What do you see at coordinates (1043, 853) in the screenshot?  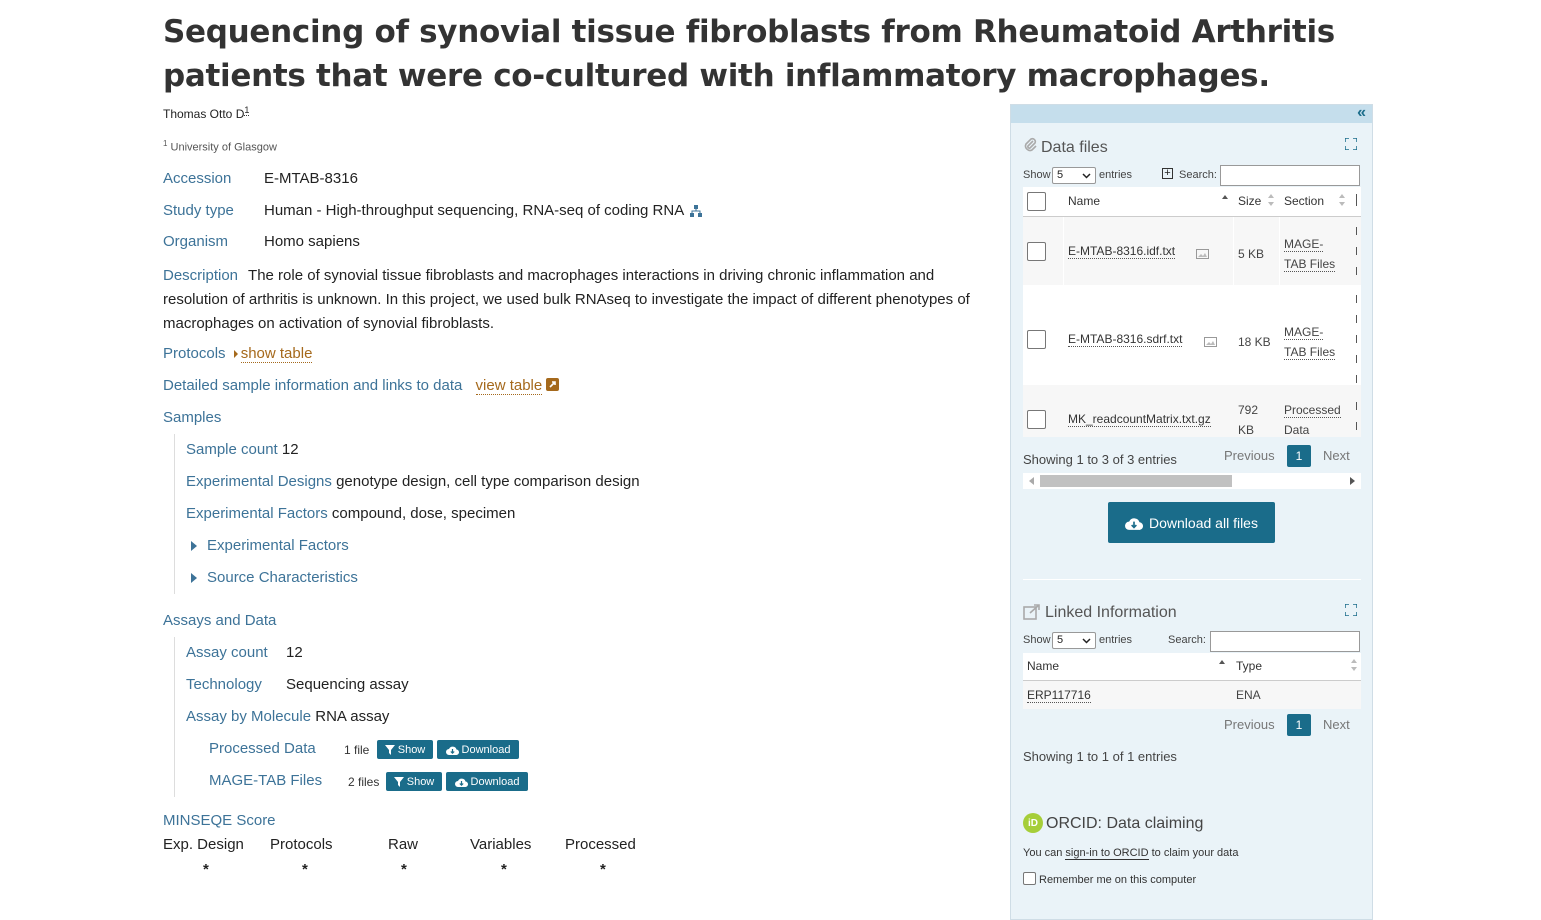 I see `orcid-you-can: You can` at bounding box center [1043, 853].